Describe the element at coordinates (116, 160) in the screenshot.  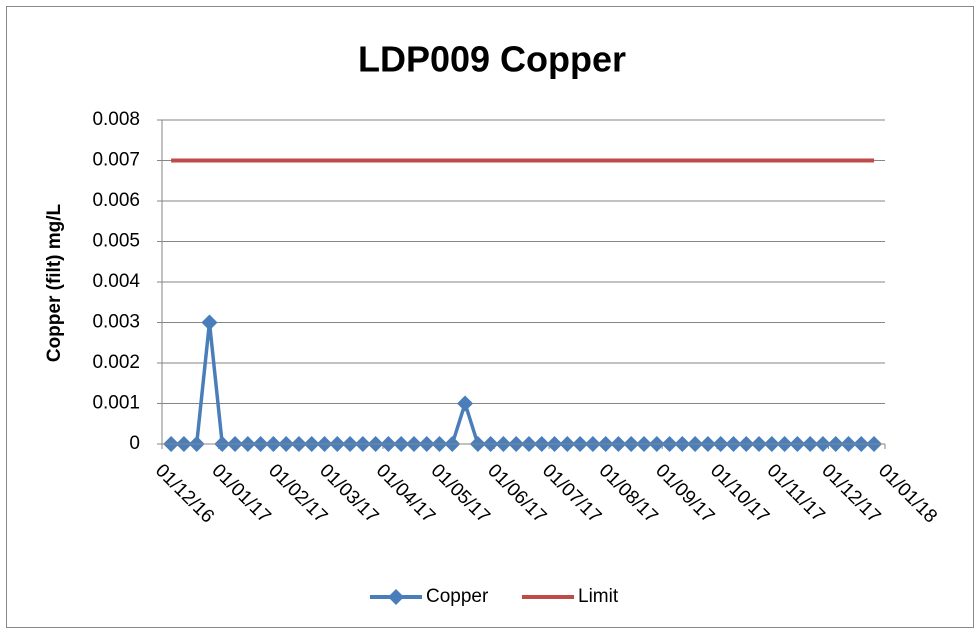
I see `y-tick-label: 0.007` at that location.